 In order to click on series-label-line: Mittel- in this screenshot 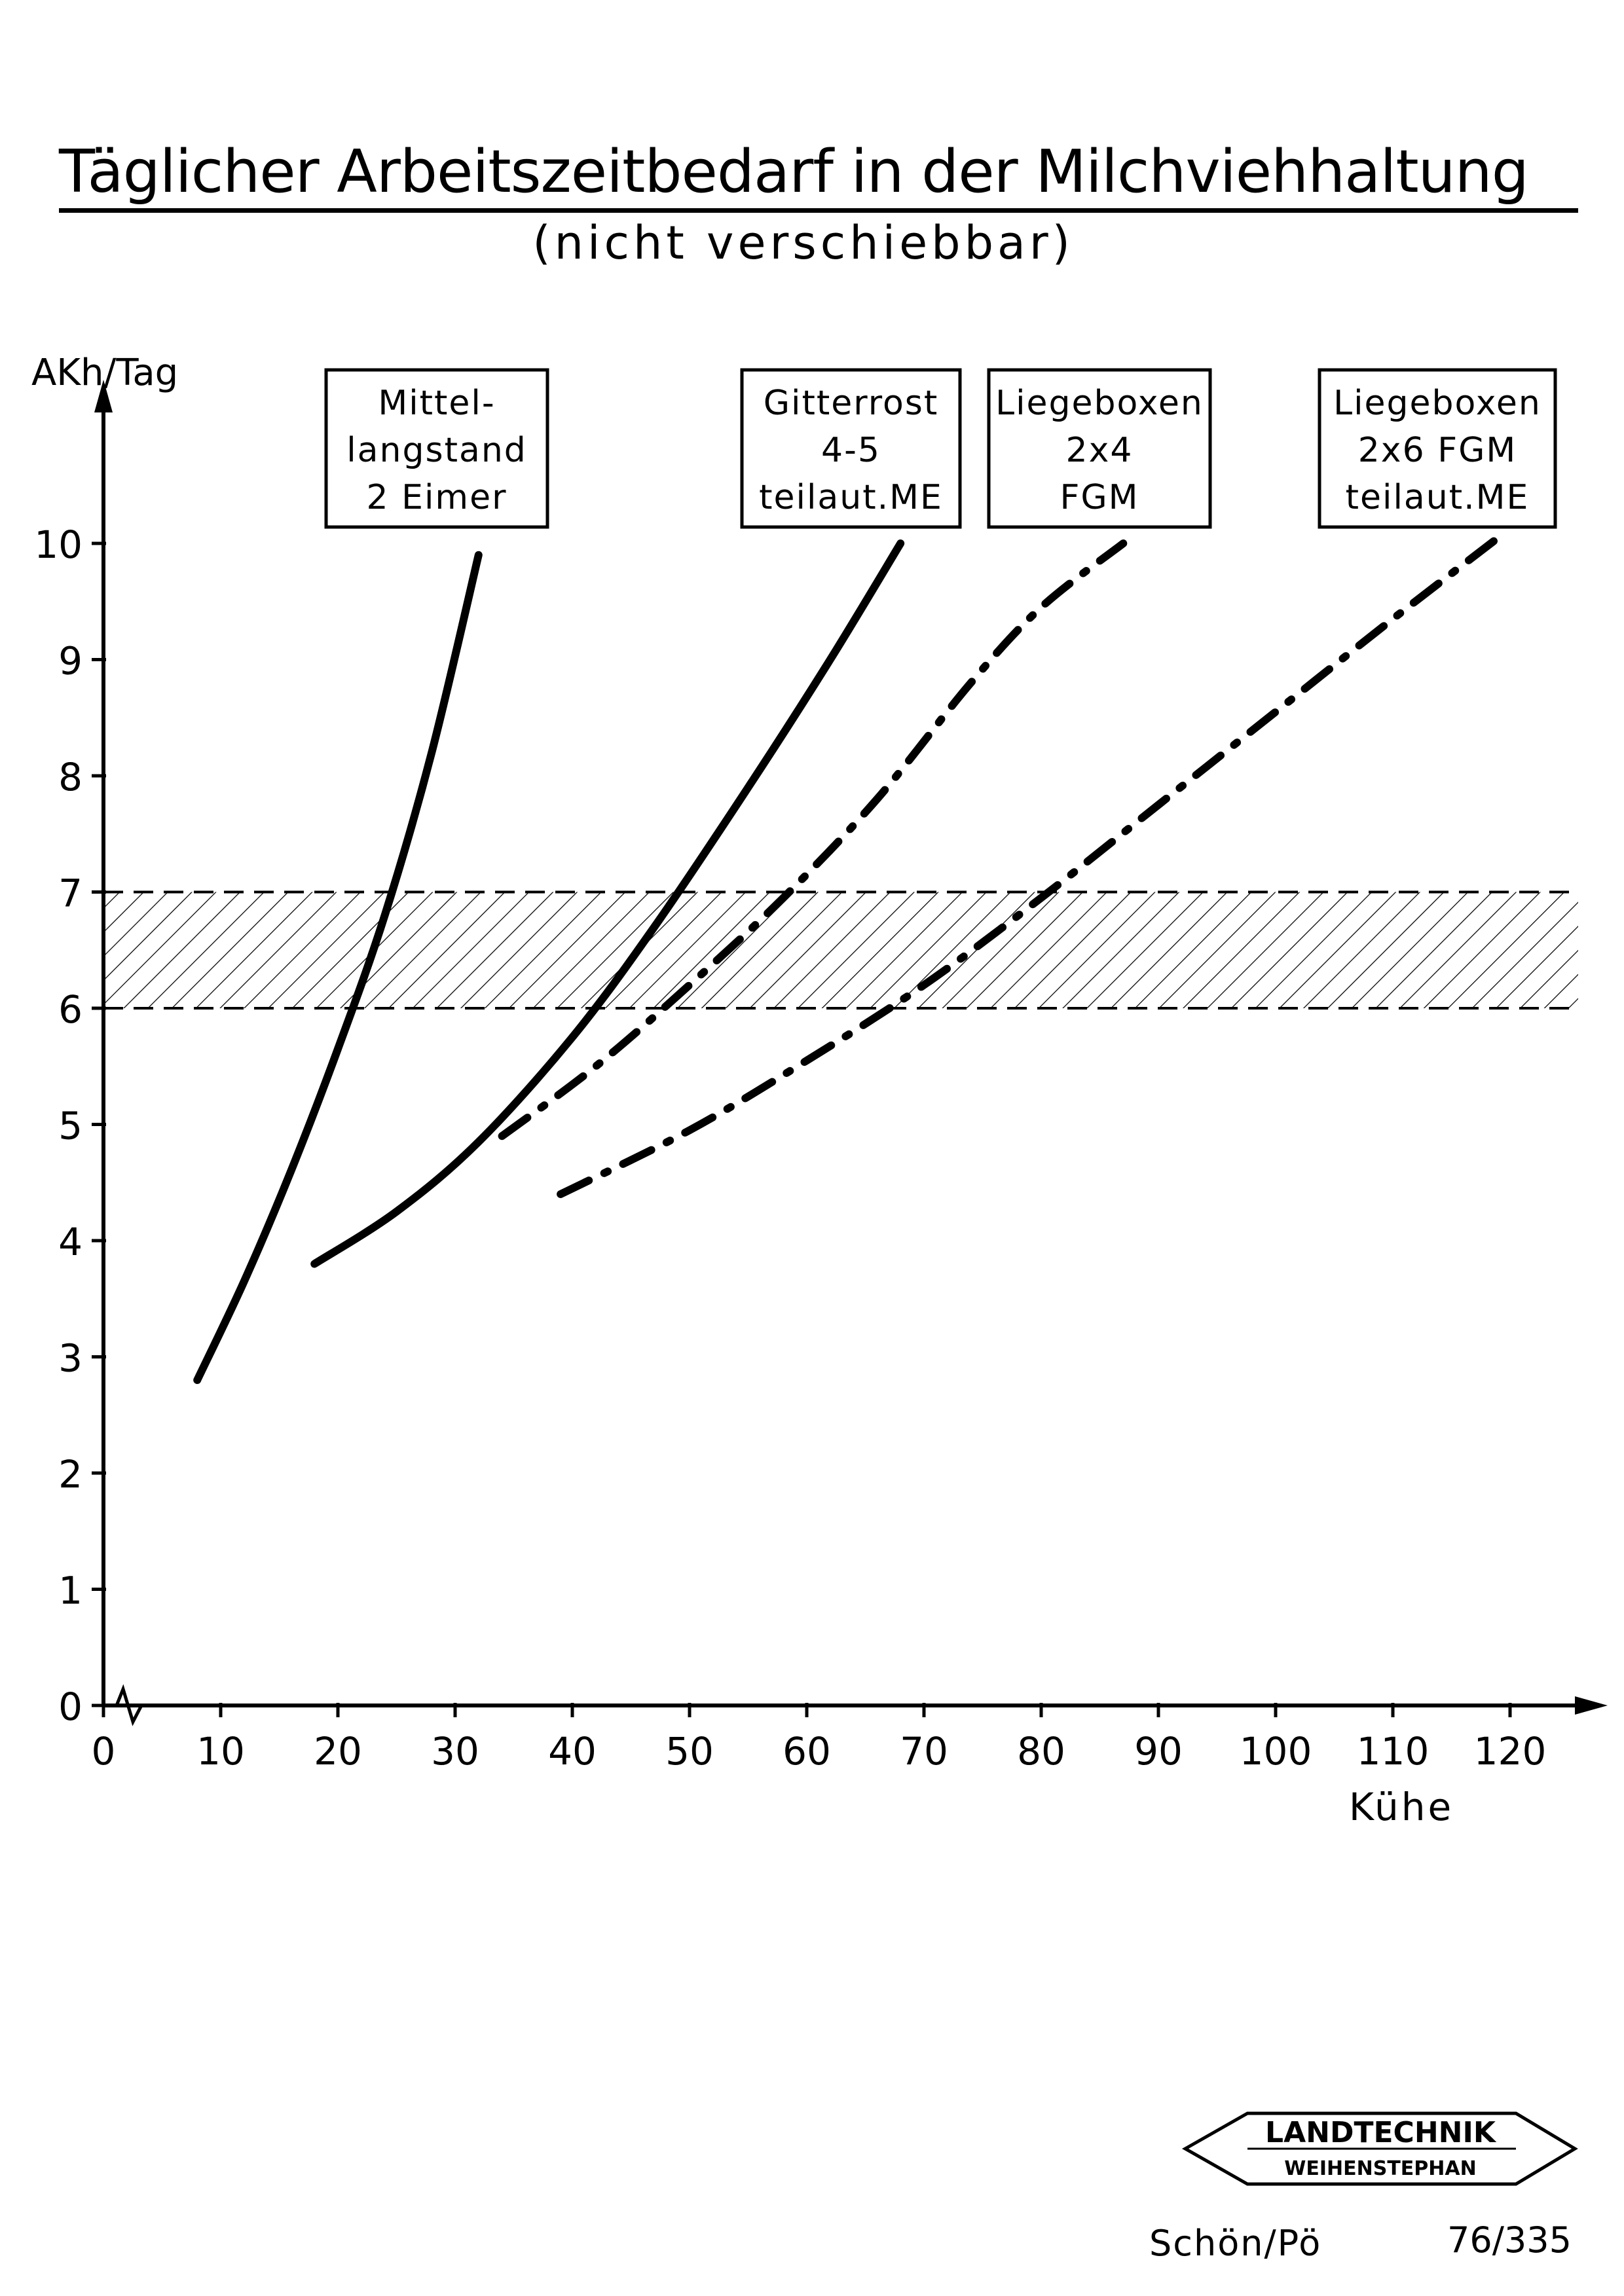, I will do `click(436, 403)`.